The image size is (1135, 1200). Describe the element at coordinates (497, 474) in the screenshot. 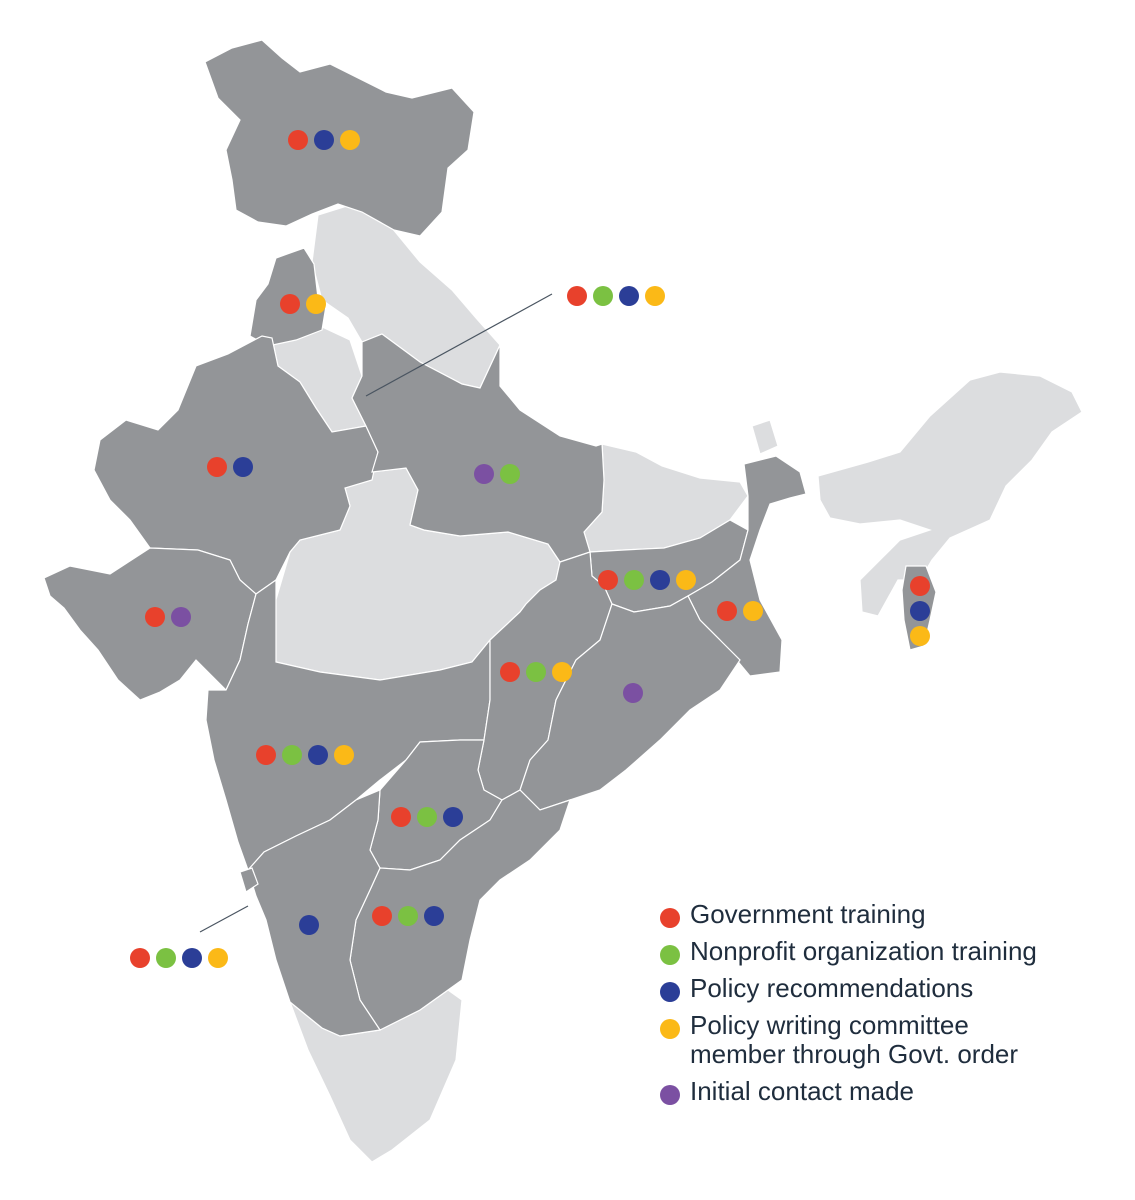

I see `marker-group-uttar-pradesh` at that location.